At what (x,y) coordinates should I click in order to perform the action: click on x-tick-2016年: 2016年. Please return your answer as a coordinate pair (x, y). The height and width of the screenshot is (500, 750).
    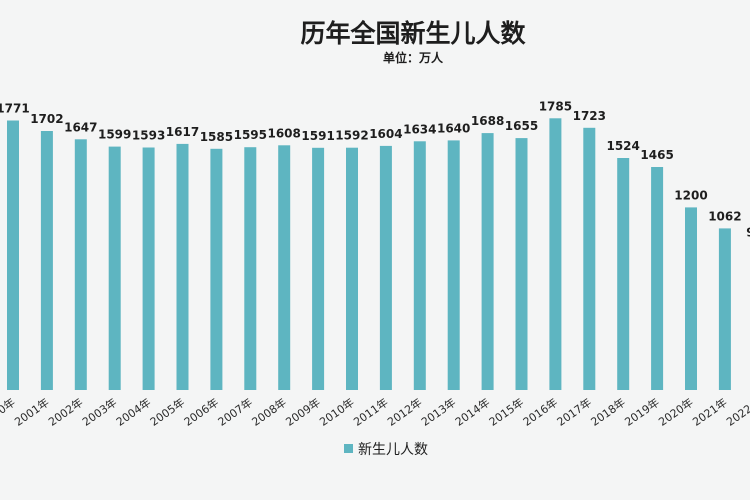
    Looking at the image, I should click on (540, 412).